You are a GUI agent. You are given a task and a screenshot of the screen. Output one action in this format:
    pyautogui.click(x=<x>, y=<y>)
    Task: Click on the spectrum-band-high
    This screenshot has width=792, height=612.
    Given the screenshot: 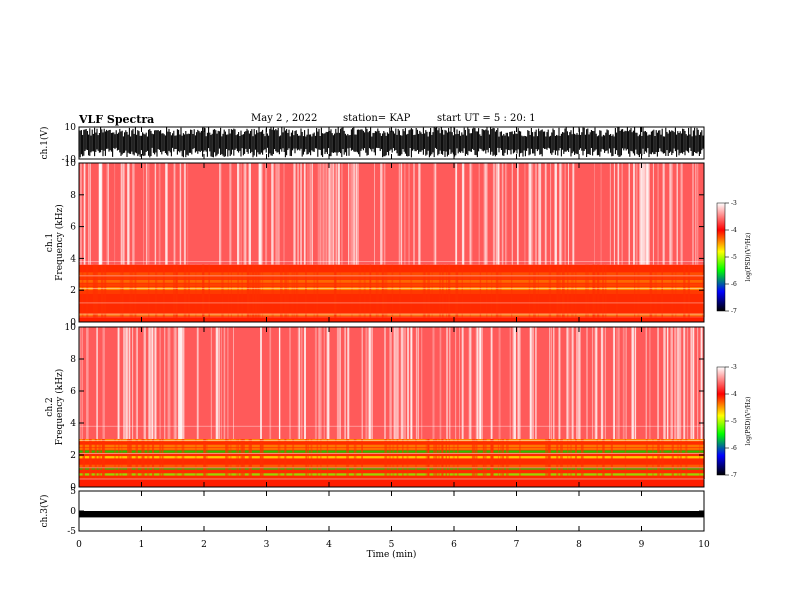 What is the action you would take?
    pyautogui.click(x=391, y=291)
    